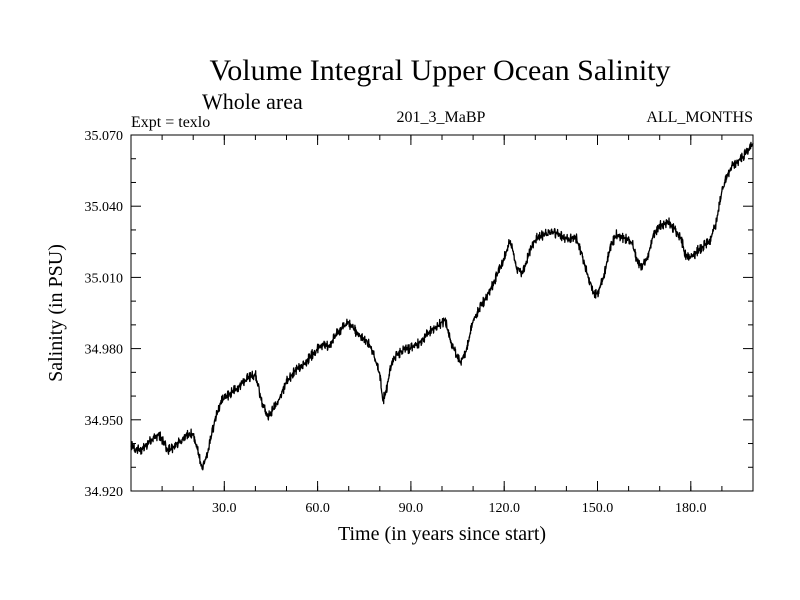  What do you see at coordinates (504, 508) in the screenshot?
I see `x-tick-label: 120.0` at bounding box center [504, 508].